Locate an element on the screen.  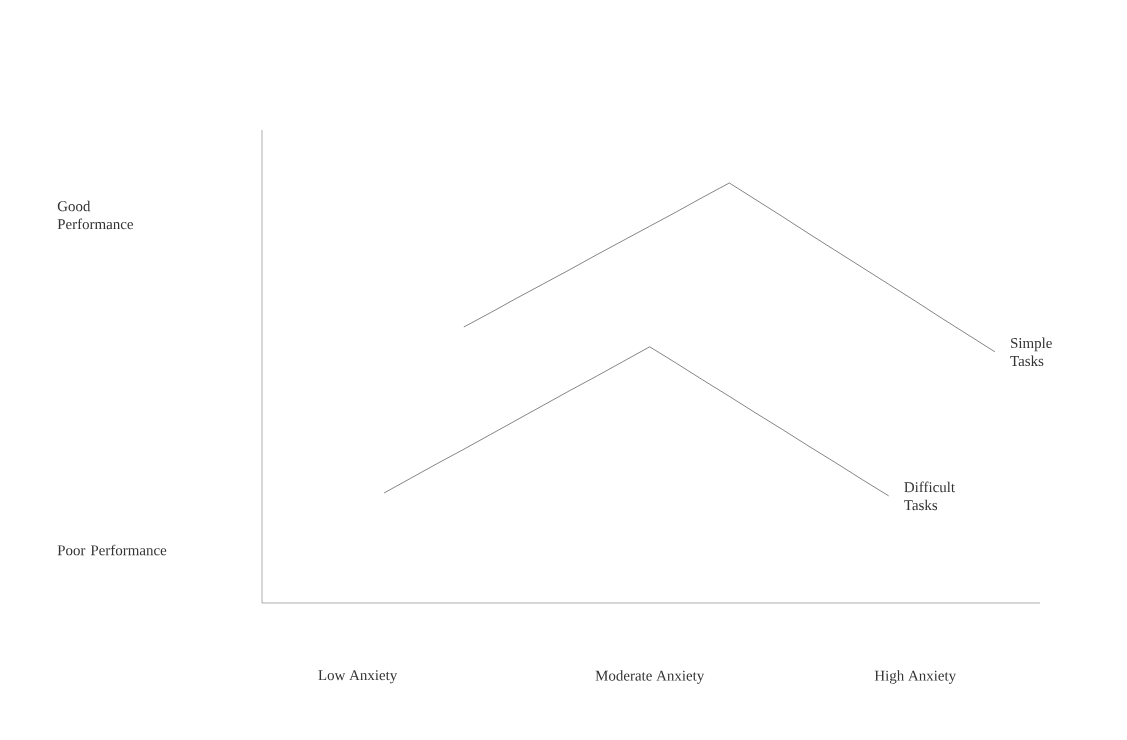
series-label: Simple Tasks is located at coordinates (1031, 352).